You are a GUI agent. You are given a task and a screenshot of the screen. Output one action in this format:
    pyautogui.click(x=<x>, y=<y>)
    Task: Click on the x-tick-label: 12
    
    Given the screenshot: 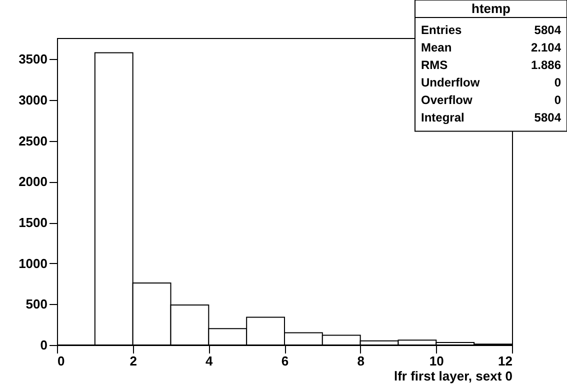 What is the action you would take?
    pyautogui.click(x=505, y=361)
    